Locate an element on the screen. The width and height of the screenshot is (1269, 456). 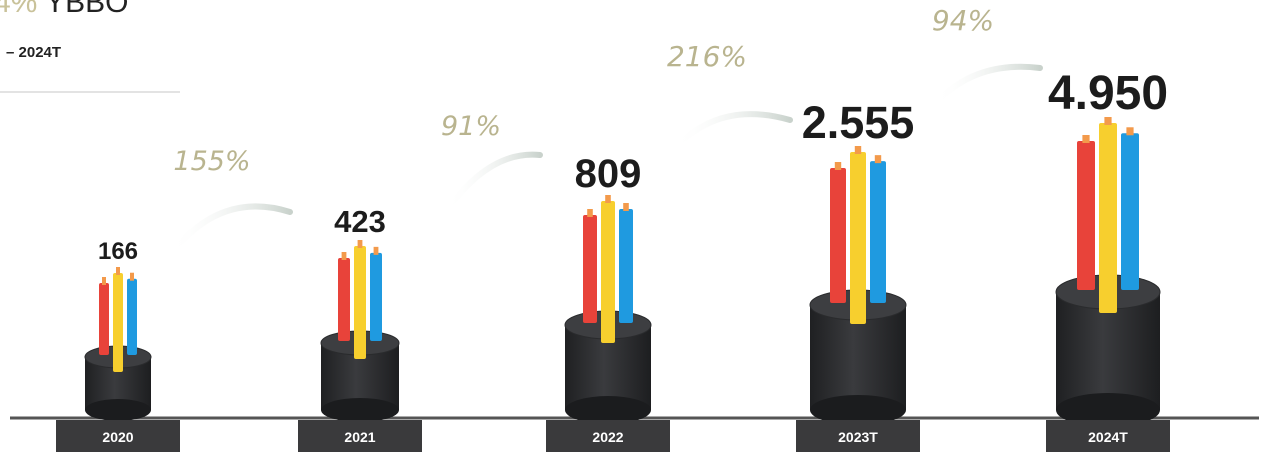
value-label-2023T: 2.555 is located at coordinates (858, 122).